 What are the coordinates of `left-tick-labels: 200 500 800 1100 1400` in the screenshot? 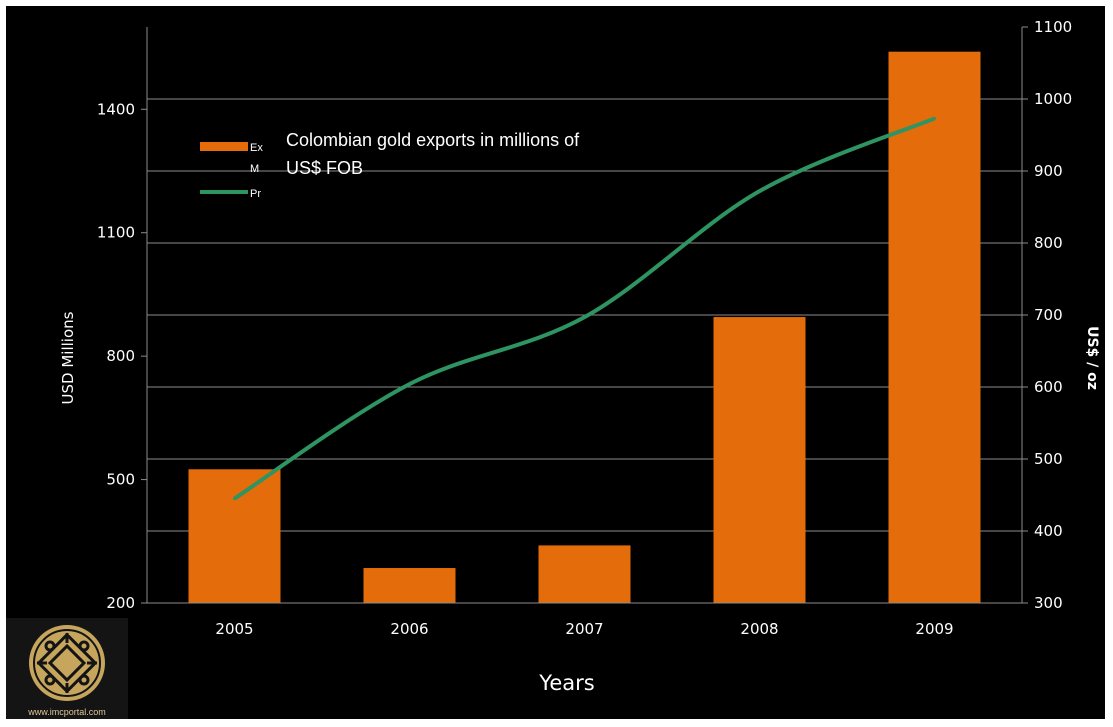 It's located at (116, 356).